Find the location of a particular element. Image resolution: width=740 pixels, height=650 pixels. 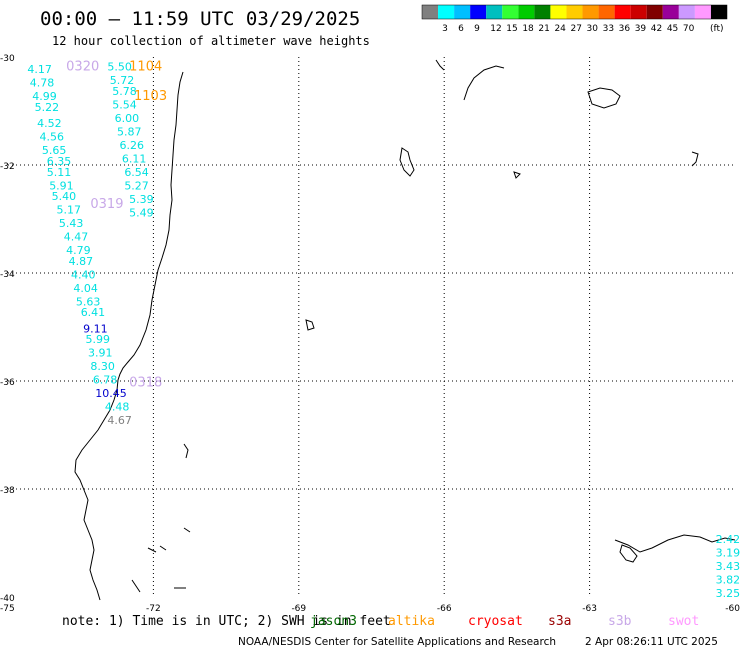

wave-height-label: 5.43 is located at coordinates (71, 223).